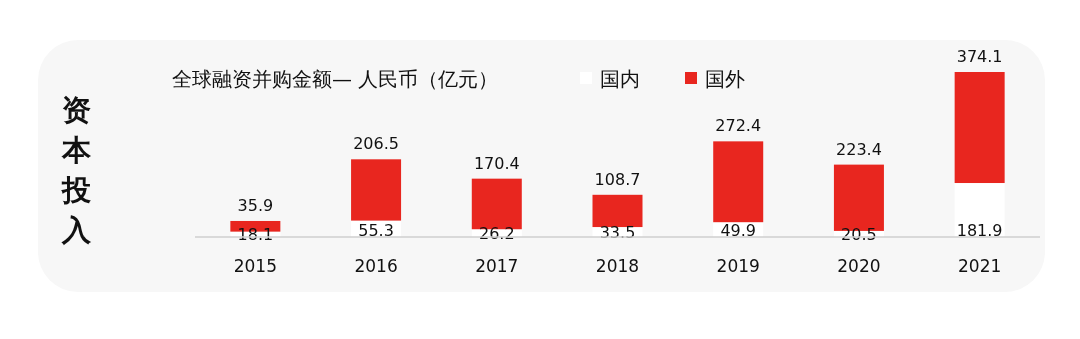 The width and height of the screenshot is (1080, 339). I want to click on chart-title: 全球融资并购金额— 人民币（亿元）, so click(335, 79).